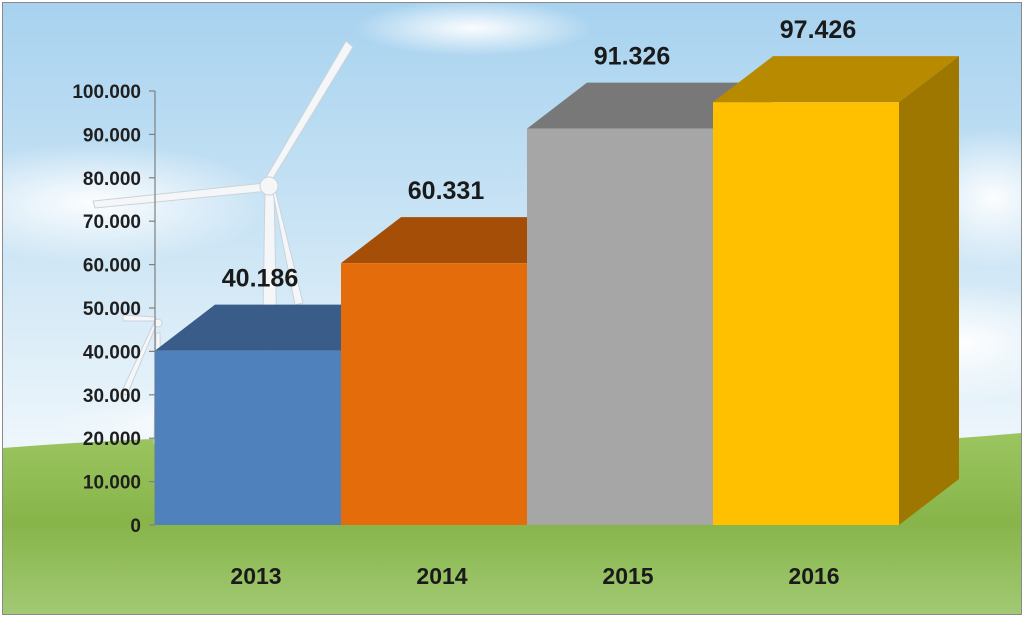 The image size is (1024, 617). What do you see at coordinates (112, 396) in the screenshot?
I see `y-tick-label: 30.000` at bounding box center [112, 396].